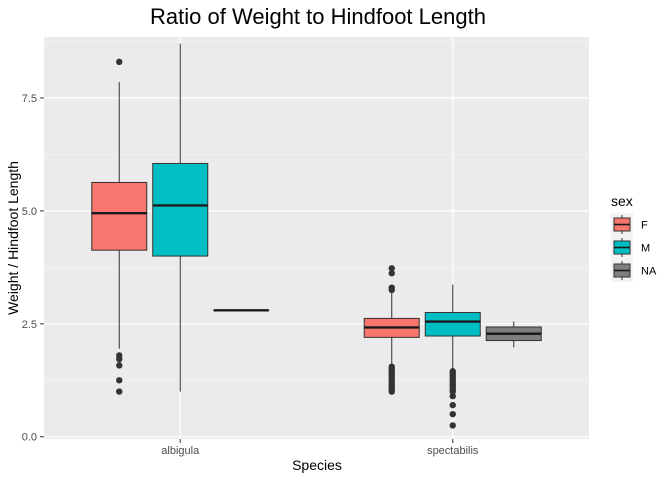  What do you see at coordinates (634, 270) in the screenshot?
I see `legend-item-NA: NA` at bounding box center [634, 270].